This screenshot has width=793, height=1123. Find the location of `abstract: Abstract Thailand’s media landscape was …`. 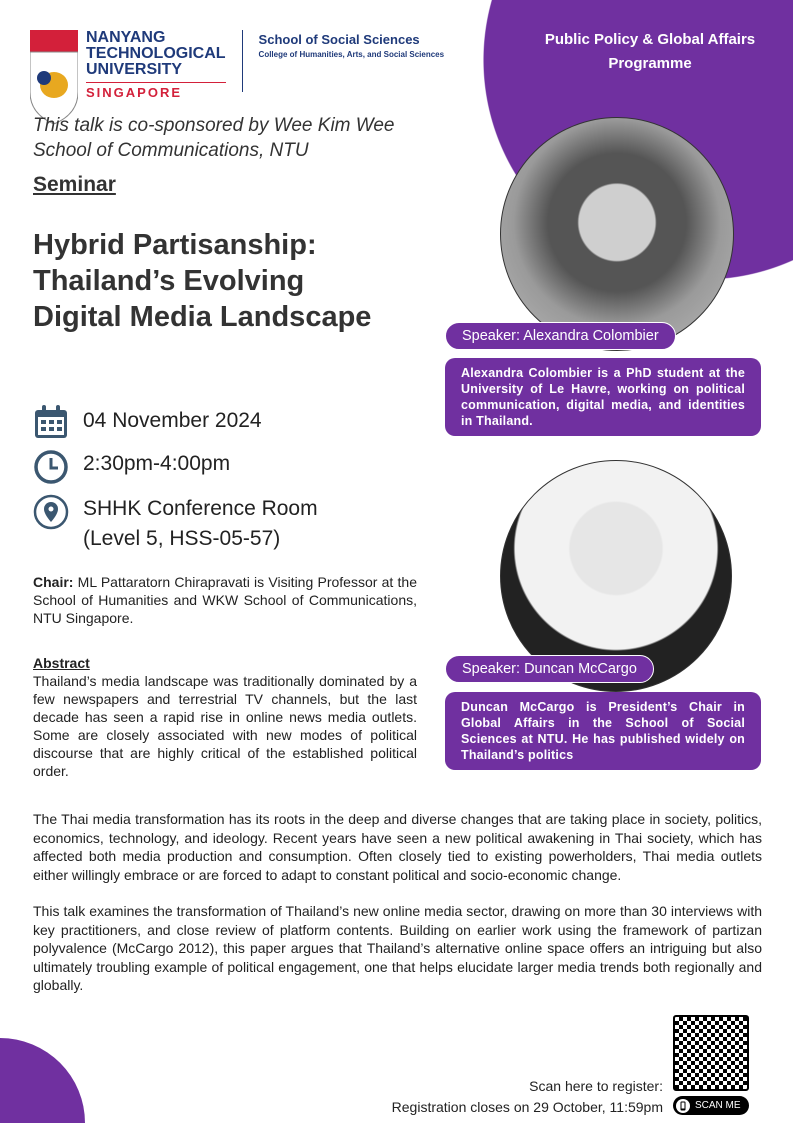

abstract: Abstract Thailand’s media landscape was … is located at coordinates (225, 717).